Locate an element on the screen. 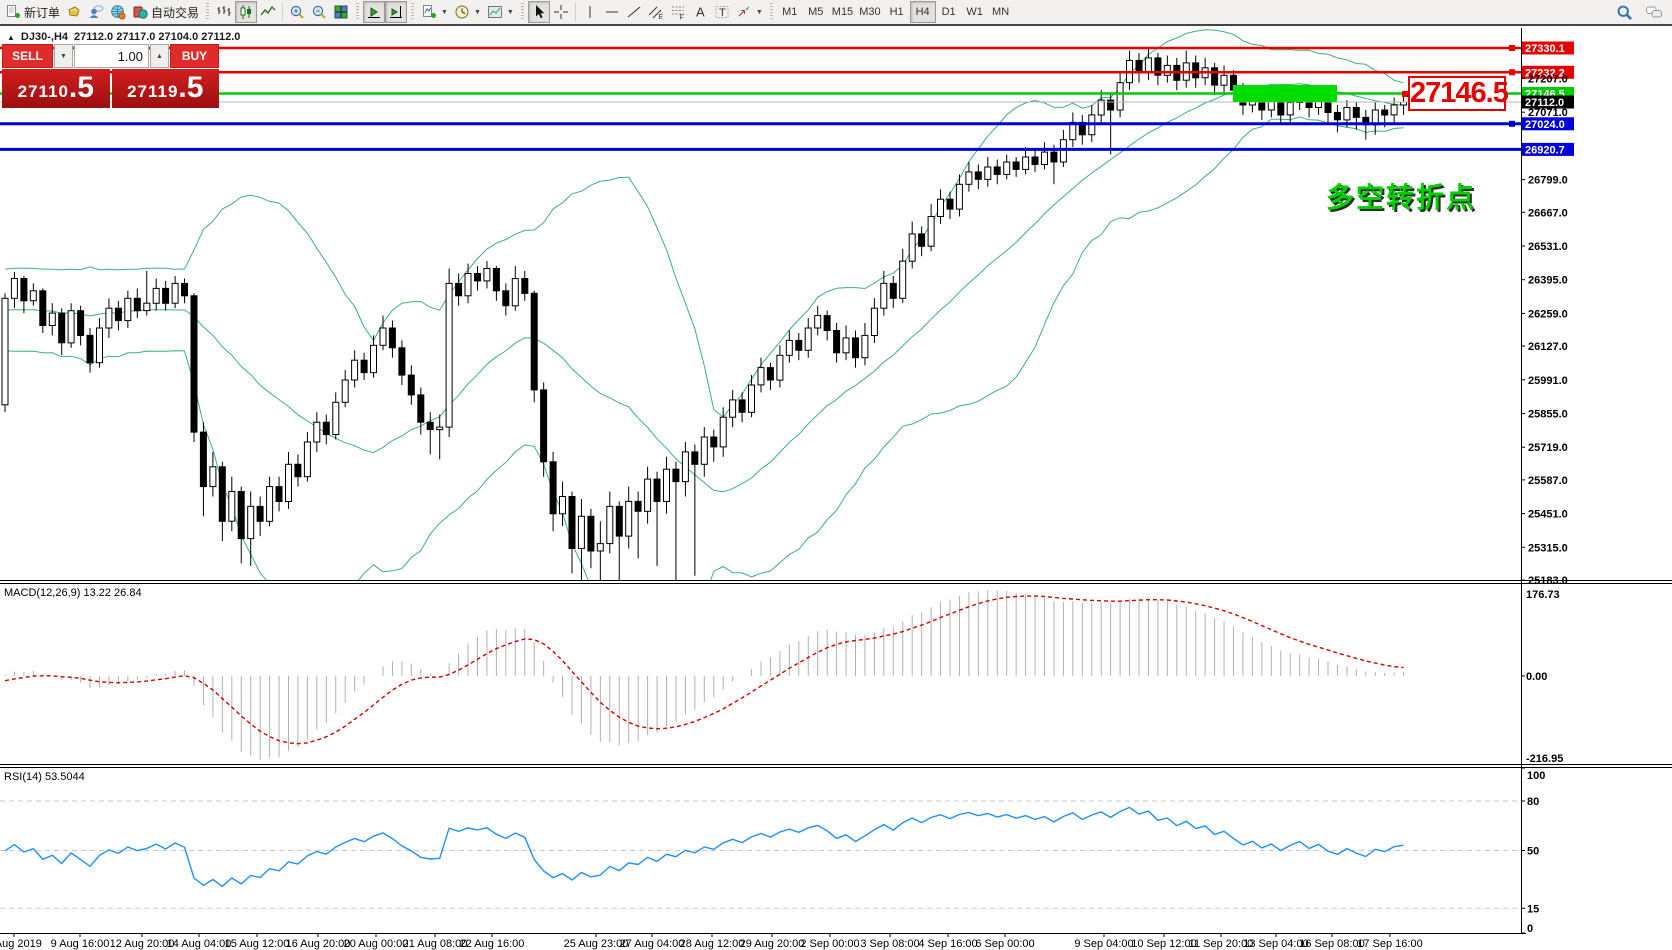 This screenshot has height=950, width=1672. symbol-period-label: DJ30-,H4 is located at coordinates (44, 37).